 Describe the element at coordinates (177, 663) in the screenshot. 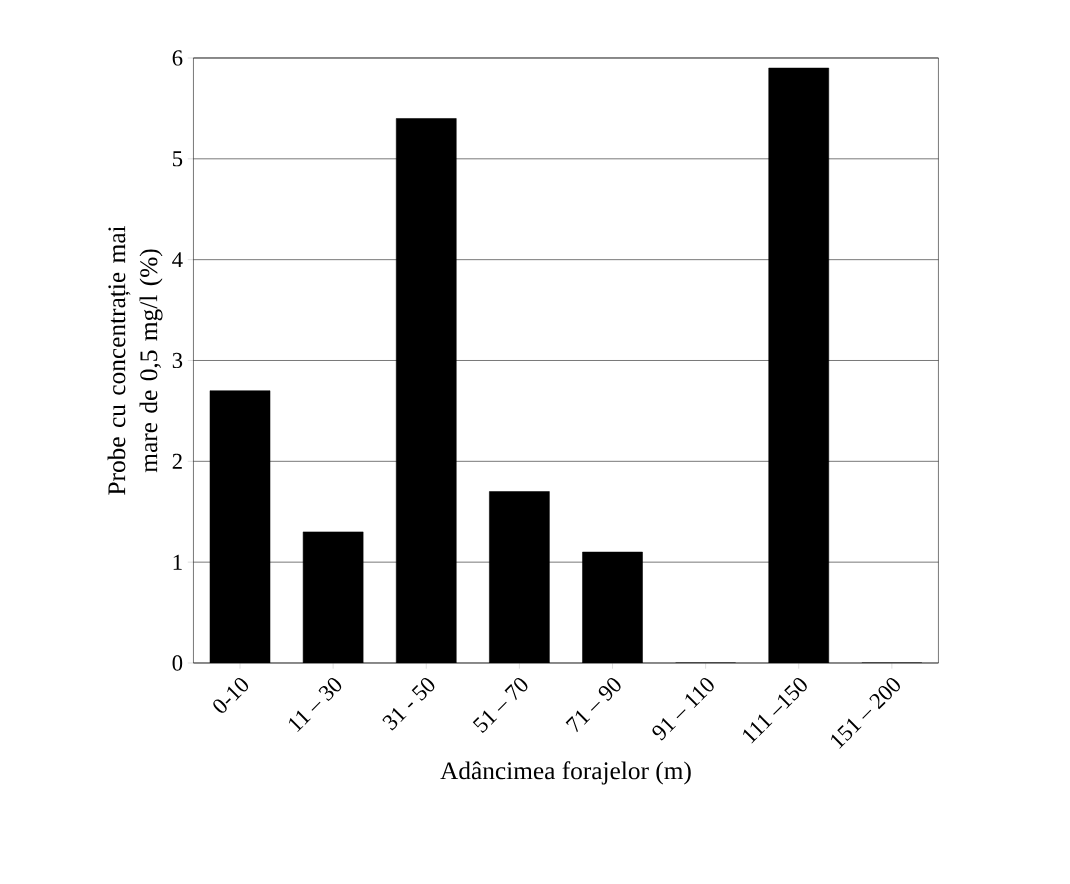

I see `y-tick-label: 0` at that location.